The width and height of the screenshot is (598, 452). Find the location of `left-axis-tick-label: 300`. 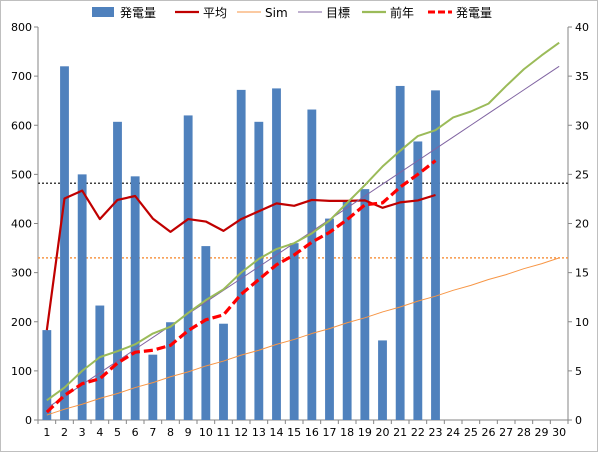

left-axis-tick-label: 300 is located at coordinates (21, 273).